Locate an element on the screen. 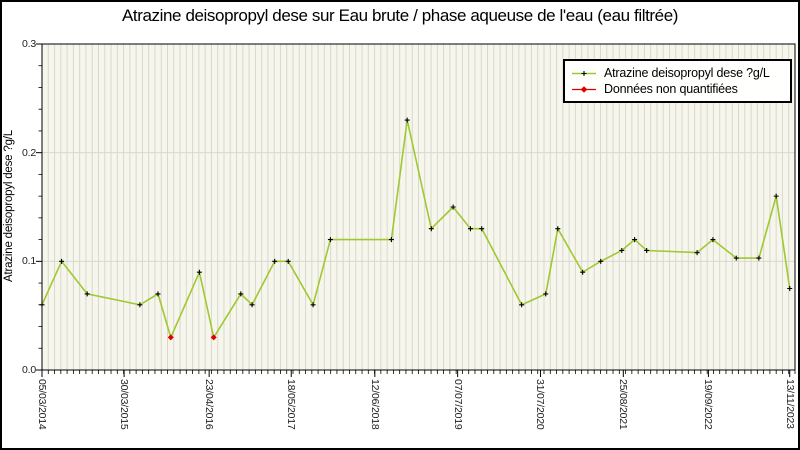 The image size is (800, 450). y-tick-label: 0.1 is located at coordinates (29, 261).